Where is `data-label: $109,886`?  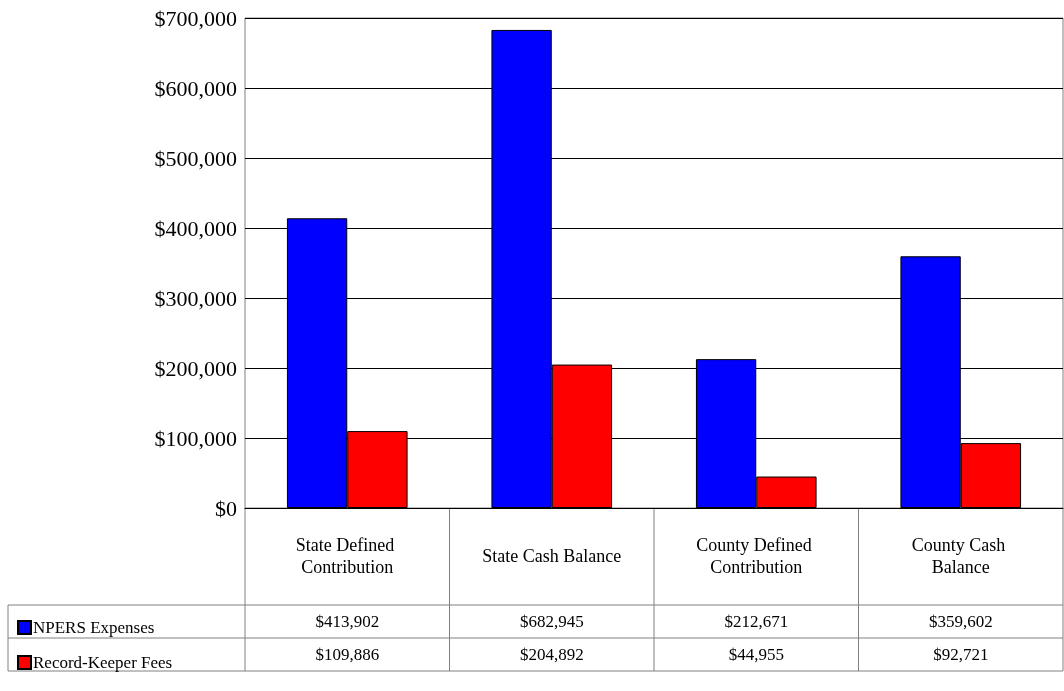
data-label: $109,886 is located at coordinates (347, 654).